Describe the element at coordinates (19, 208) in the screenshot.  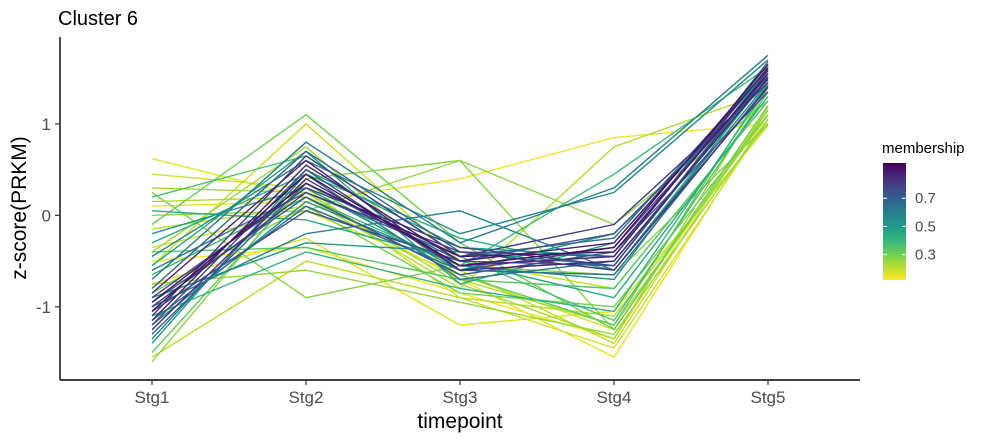
I see `y-axis-title: z-score(PRKM)` at that location.